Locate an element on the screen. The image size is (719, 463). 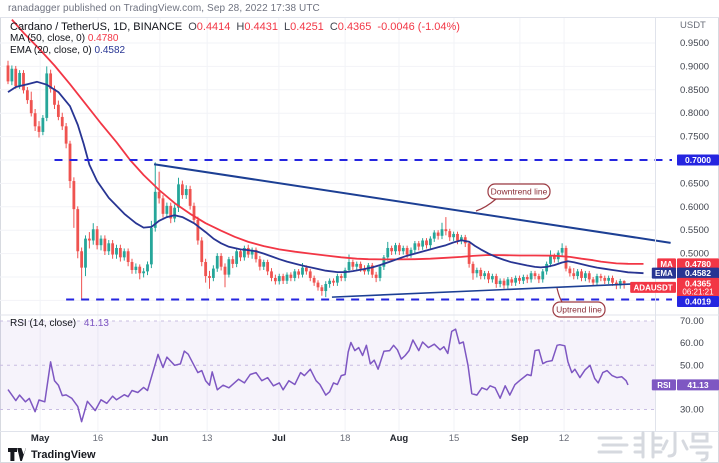
ema-label: EMA (20, close, 0) is located at coordinates (51, 50).